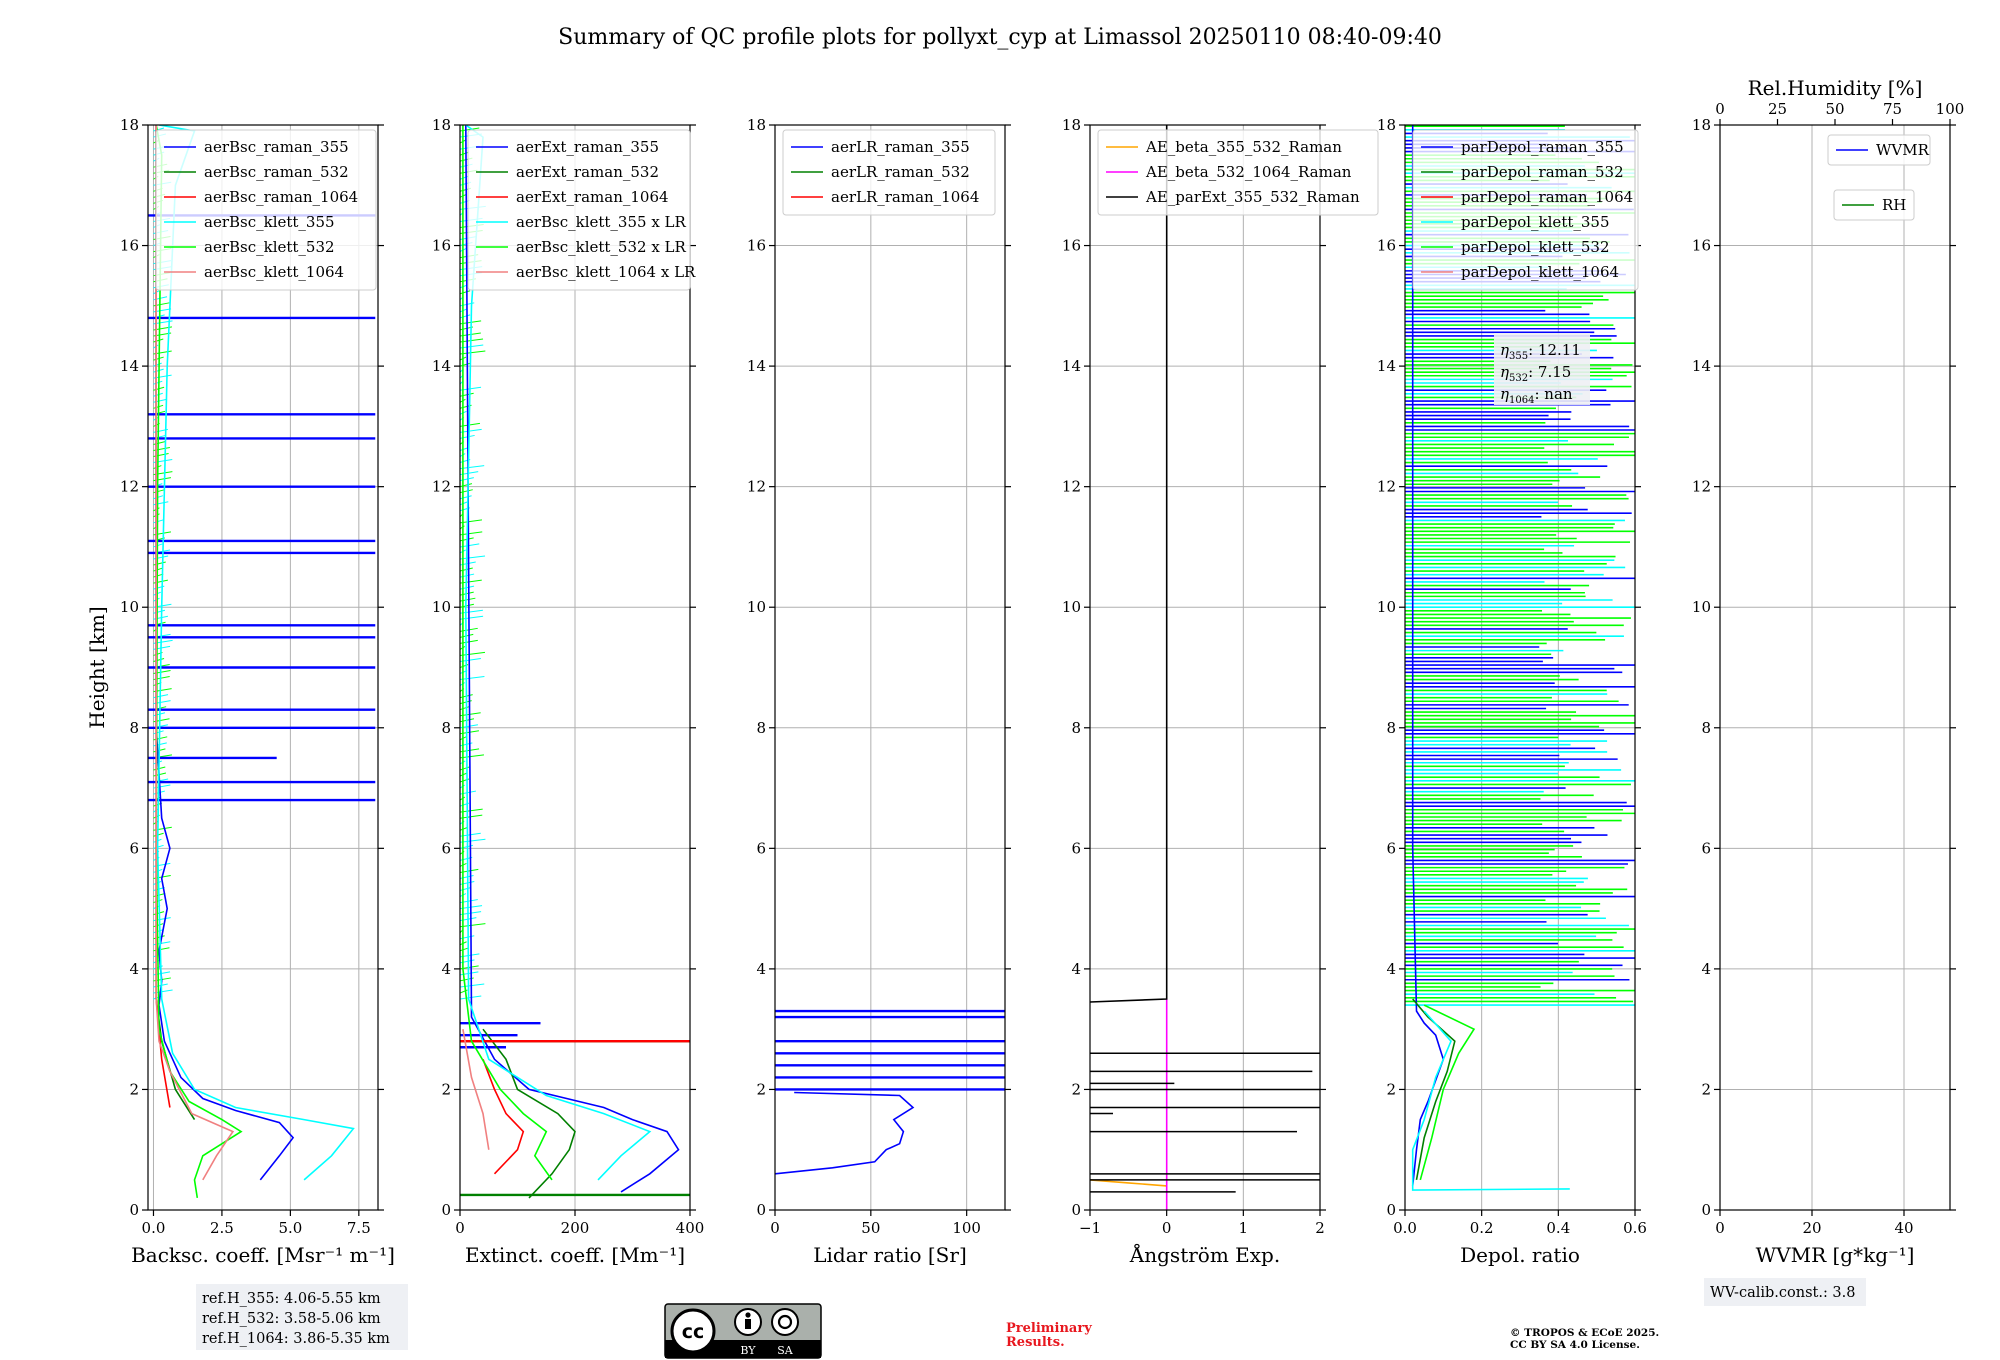 The image size is (2000, 1360). Describe the element at coordinates (1248, 172) in the screenshot. I see `legend-label: AE_beta_532_1064_Raman` at that location.